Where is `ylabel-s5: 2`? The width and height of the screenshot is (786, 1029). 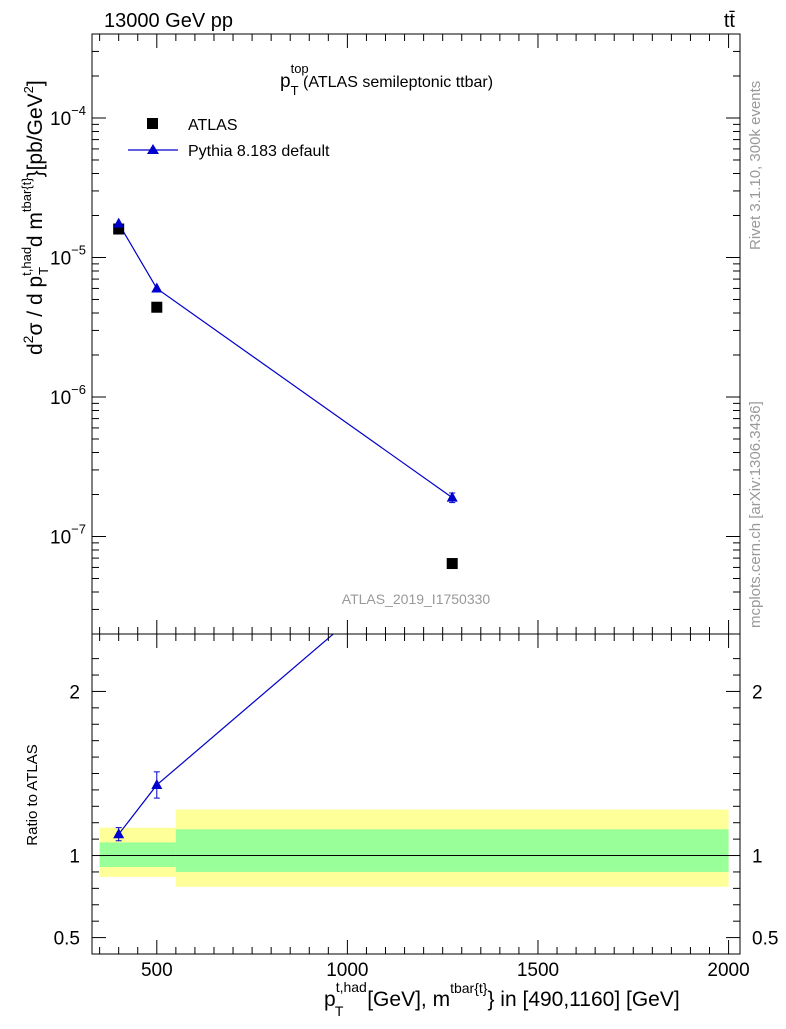
ylabel-s5: 2 is located at coordinates (28, 89).